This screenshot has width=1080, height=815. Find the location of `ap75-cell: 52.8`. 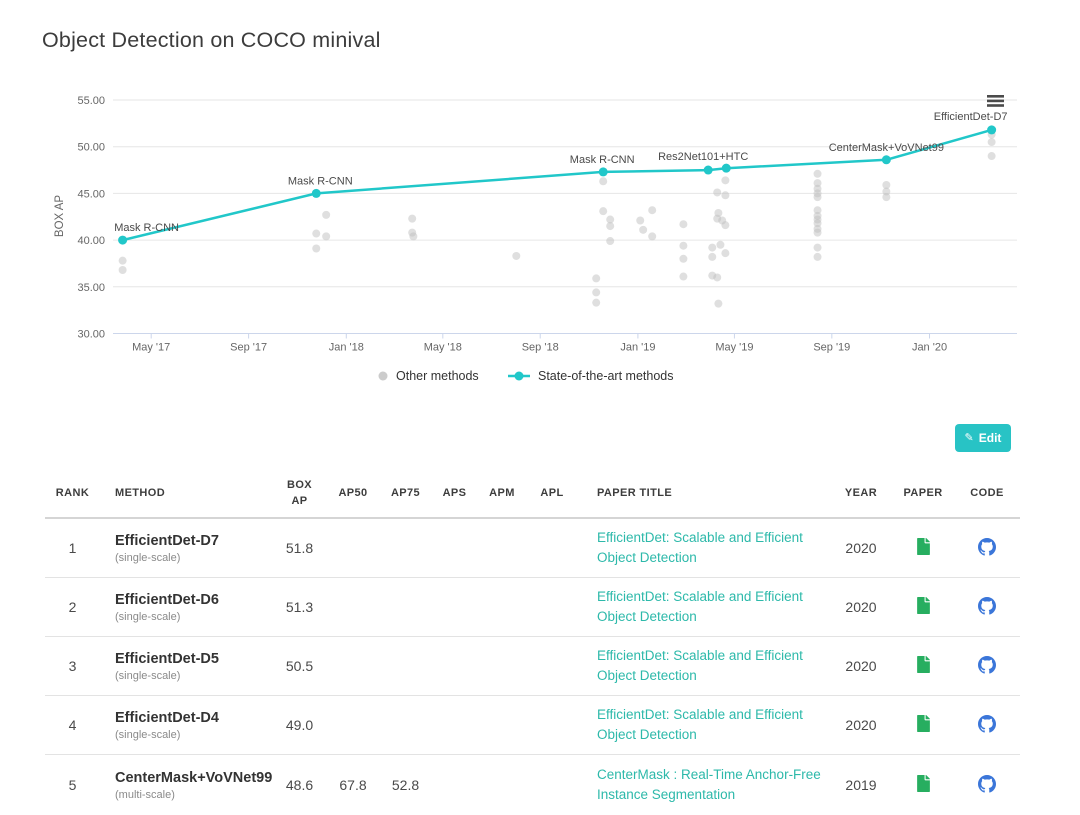

ap75-cell: 52.8 is located at coordinates (405, 785).